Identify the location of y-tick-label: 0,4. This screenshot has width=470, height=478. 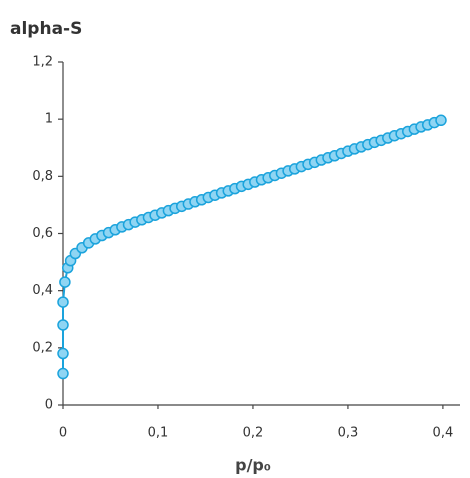
(42, 290).